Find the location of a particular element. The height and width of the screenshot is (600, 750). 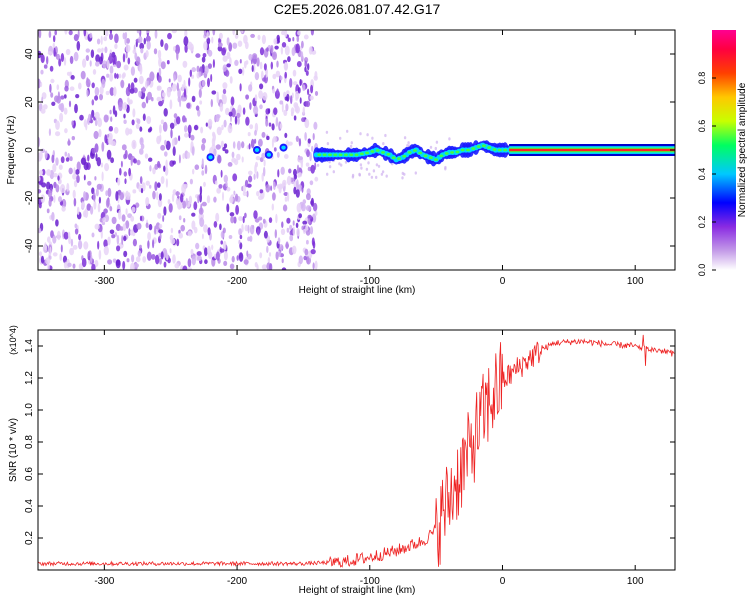

x-tick-label: -200 is located at coordinates (237, 581).